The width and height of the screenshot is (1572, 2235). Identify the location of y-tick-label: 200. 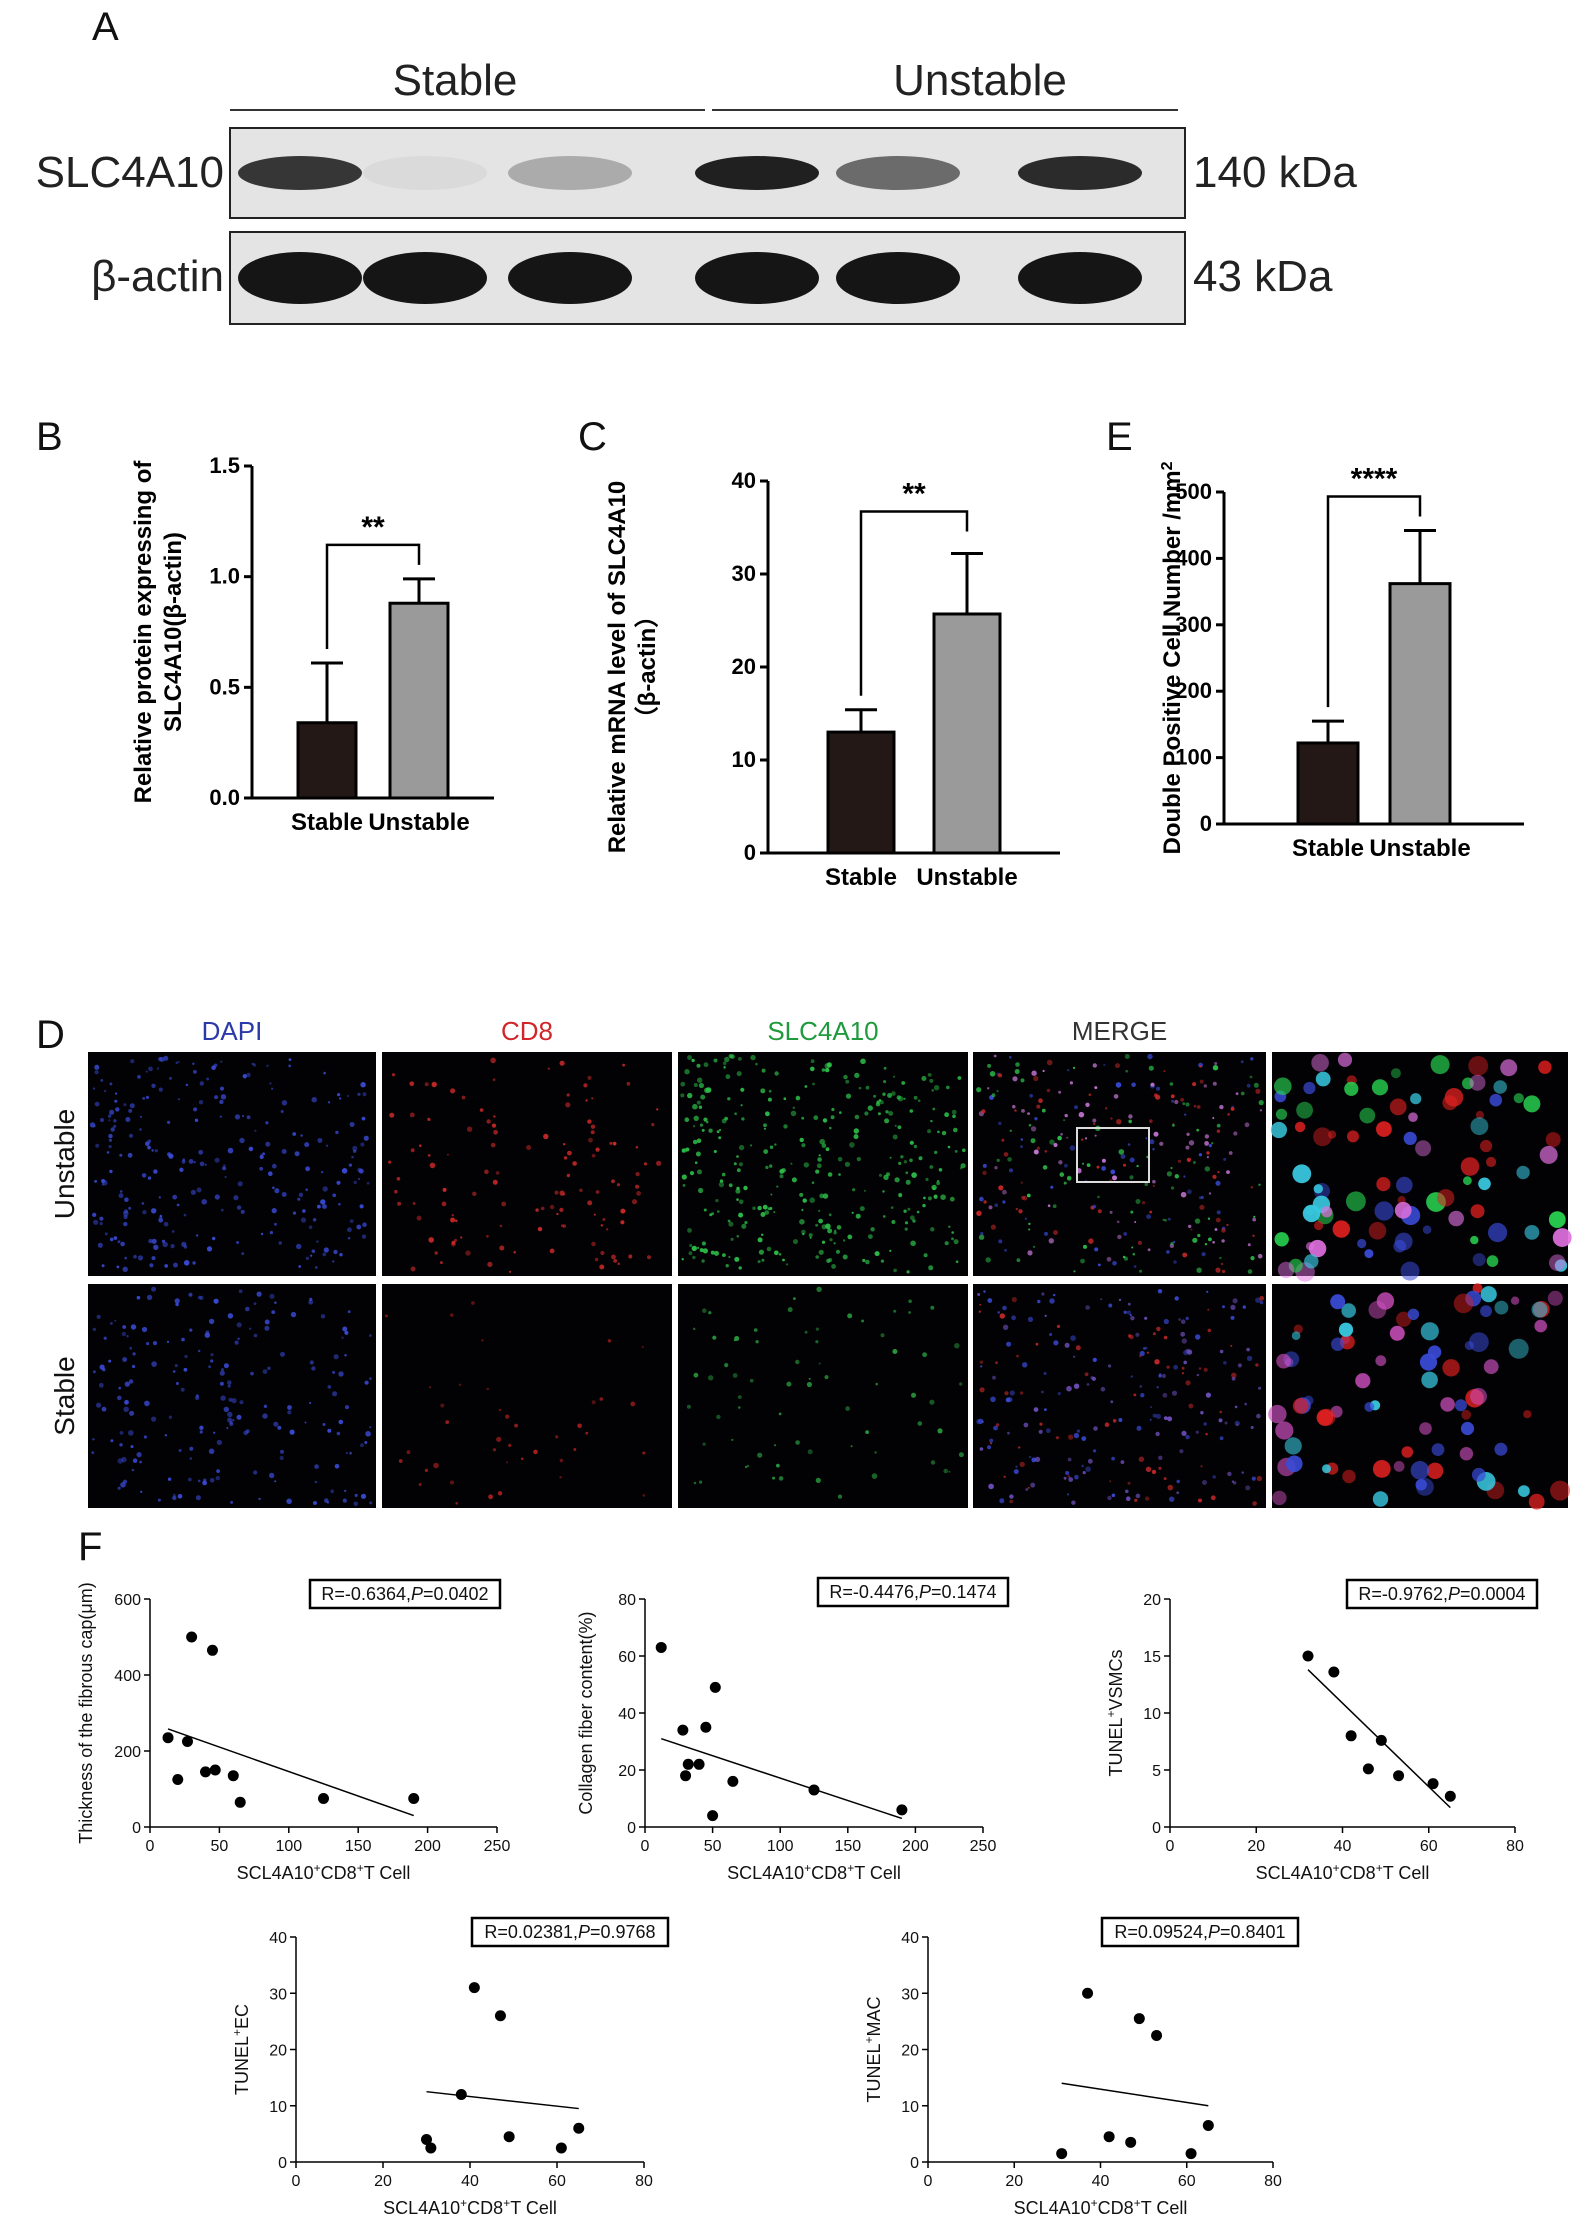
(127, 1752).